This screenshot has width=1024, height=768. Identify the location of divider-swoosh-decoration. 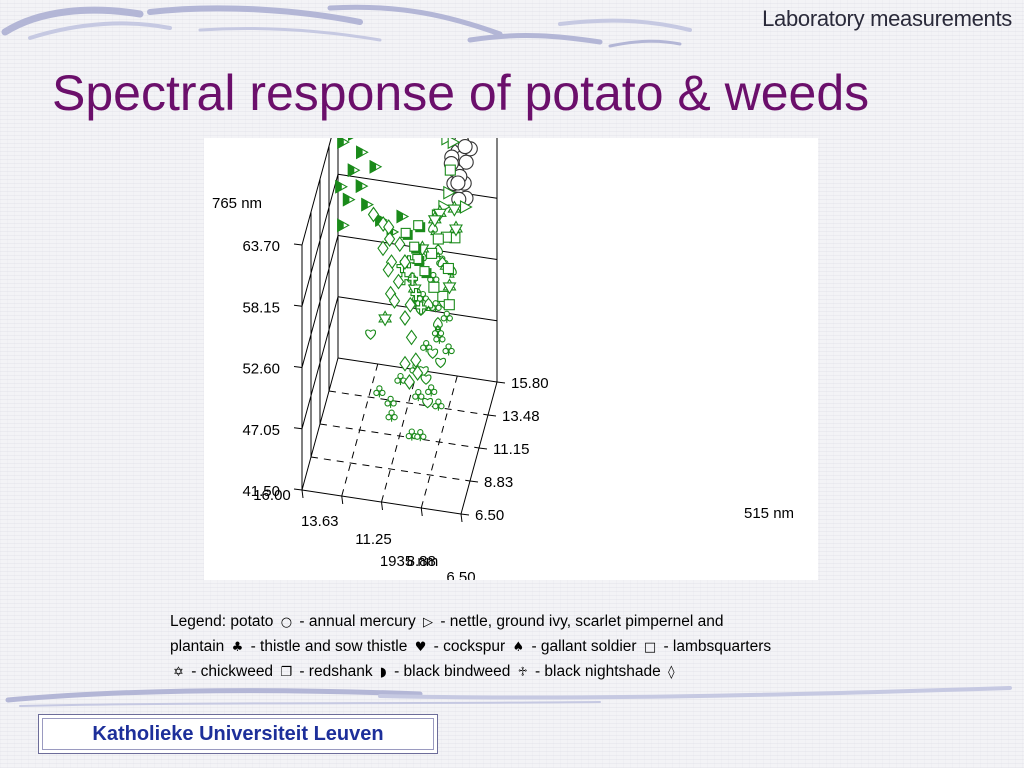
(508, 696).